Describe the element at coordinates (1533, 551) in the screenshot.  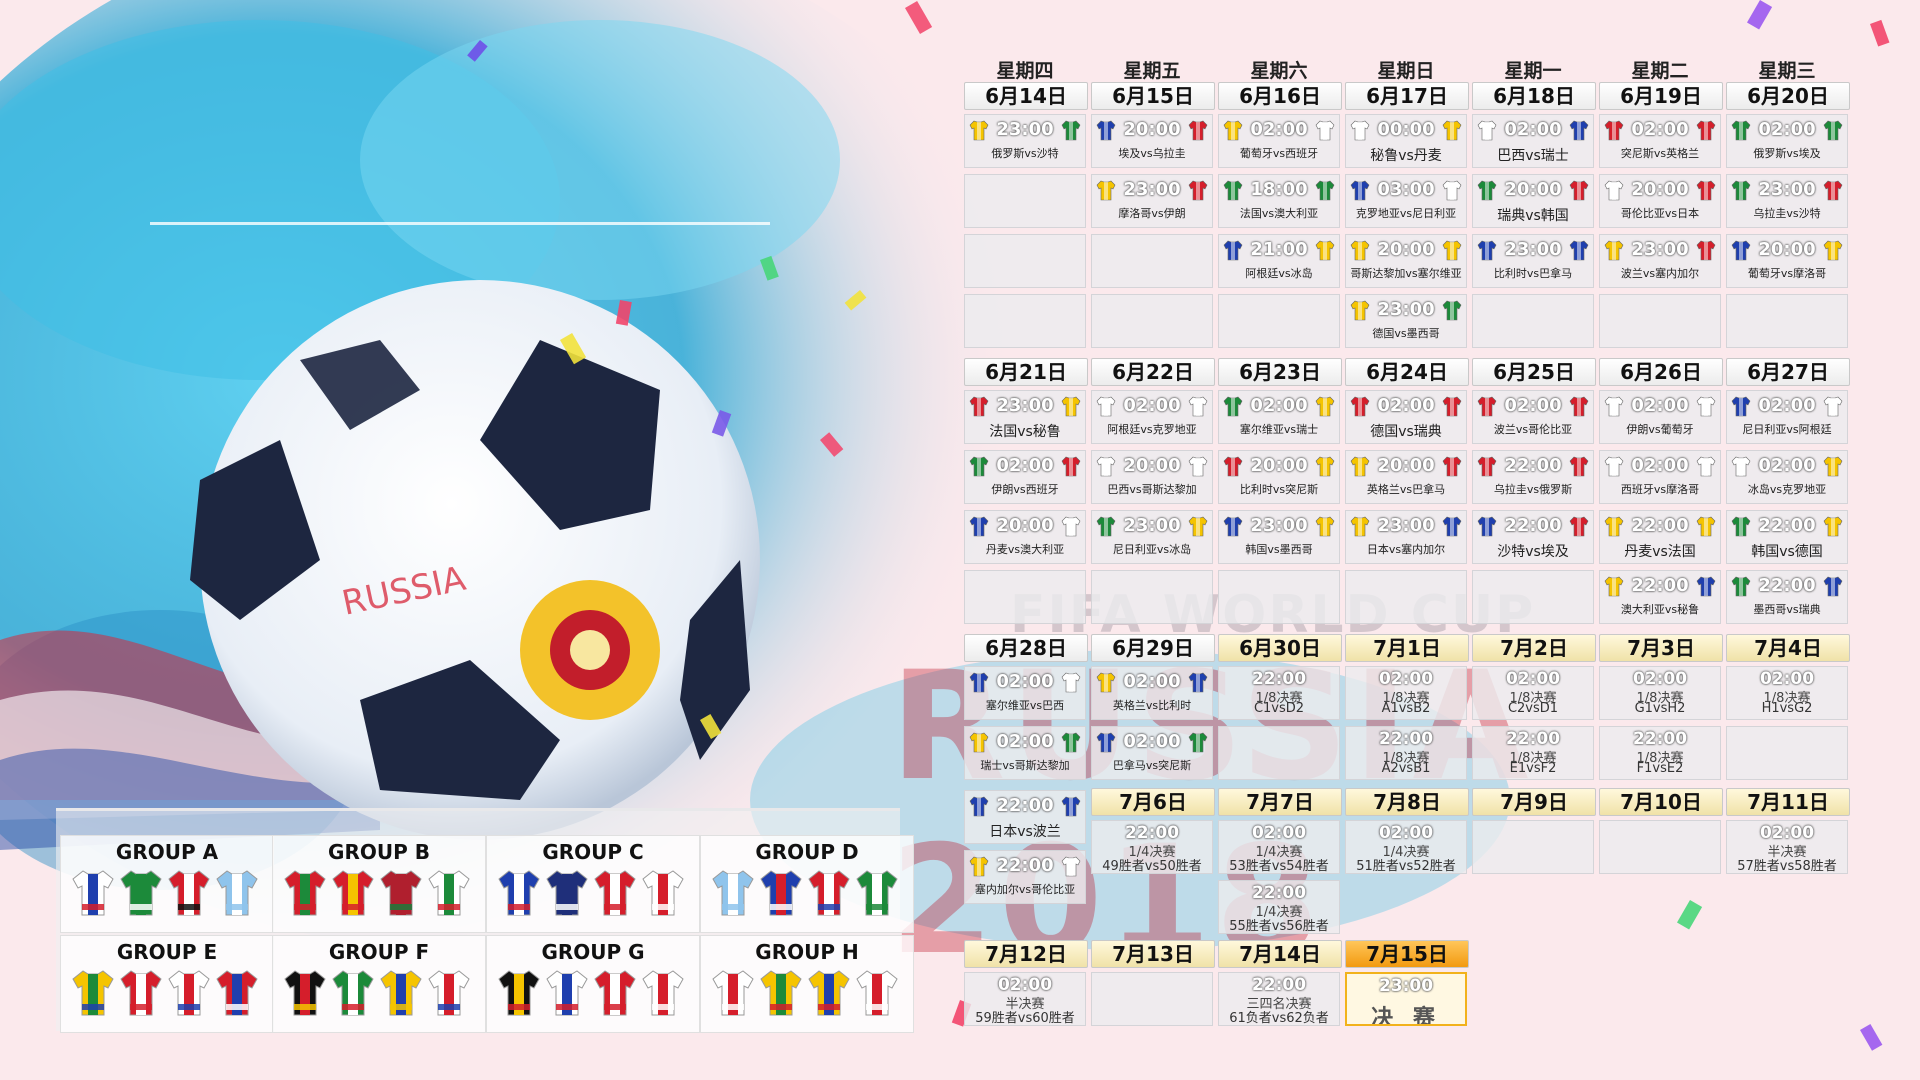
I see `match-teams: 沙特vs埃及` at that location.